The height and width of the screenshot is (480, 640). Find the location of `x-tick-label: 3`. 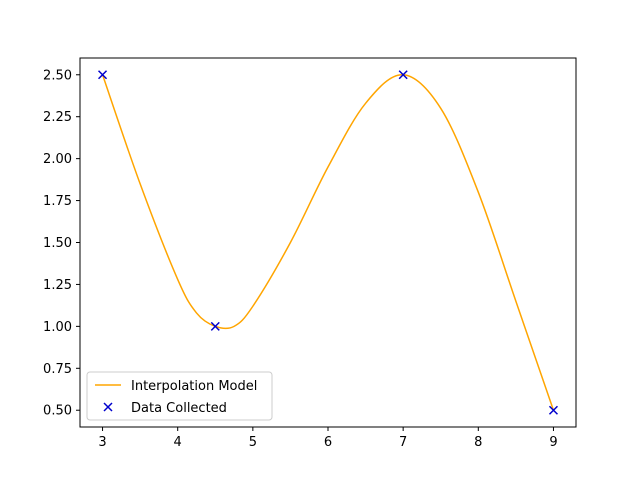

x-tick-label: 3 is located at coordinates (102, 442).